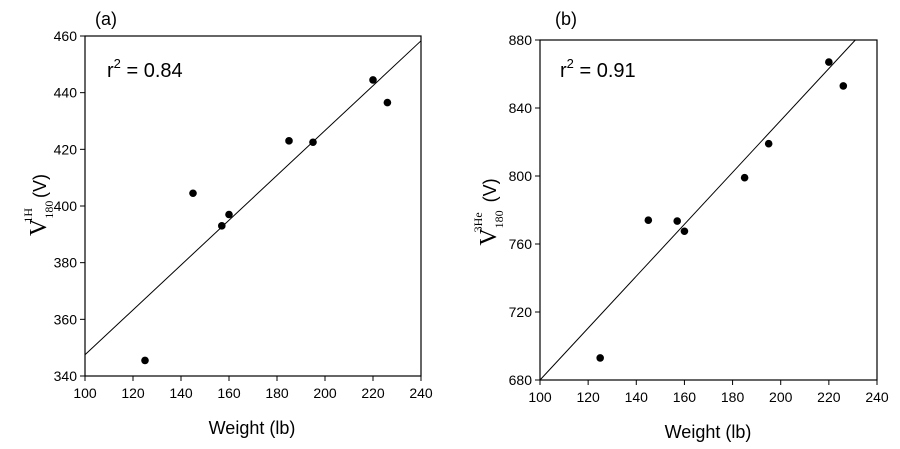 The image size is (900, 449). Describe the element at coordinates (38, 205) in the screenshot. I see `panel-a-y-axis-label: V180 1H (V)` at that location.